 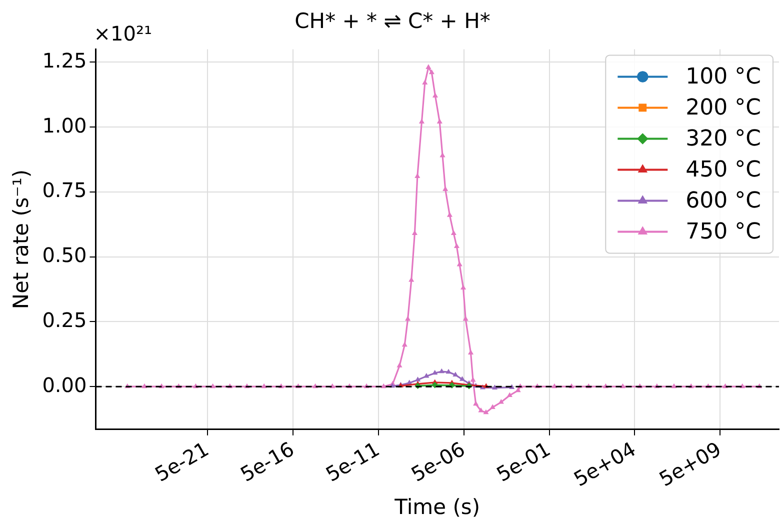 What do you see at coordinates (724, 201) in the screenshot?
I see `legend-label: 600 °C` at bounding box center [724, 201].